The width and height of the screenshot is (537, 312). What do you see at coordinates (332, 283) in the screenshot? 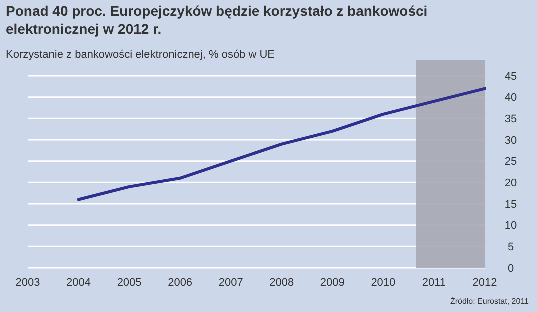
I see `x-tick-label: 2009` at bounding box center [332, 283].